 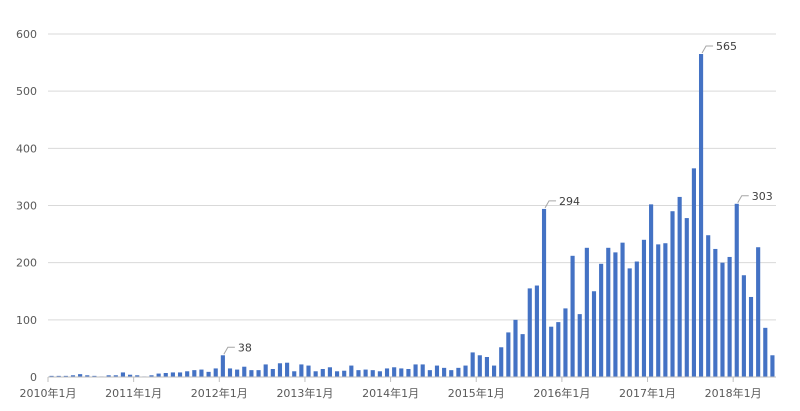 I want to click on x-tick-label: 2018年1月, so click(x=733, y=393).